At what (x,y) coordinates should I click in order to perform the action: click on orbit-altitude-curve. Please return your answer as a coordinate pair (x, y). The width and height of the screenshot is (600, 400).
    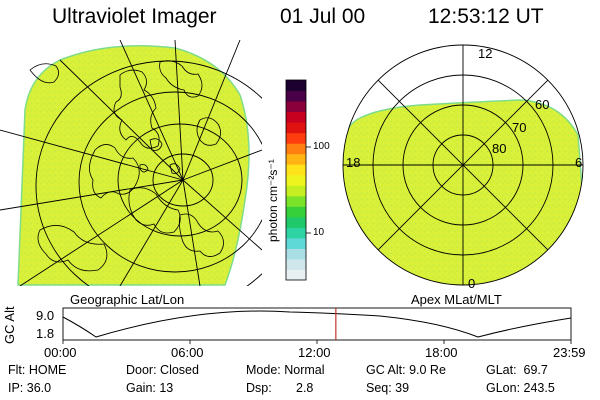
    Looking at the image, I should click on (317, 324).